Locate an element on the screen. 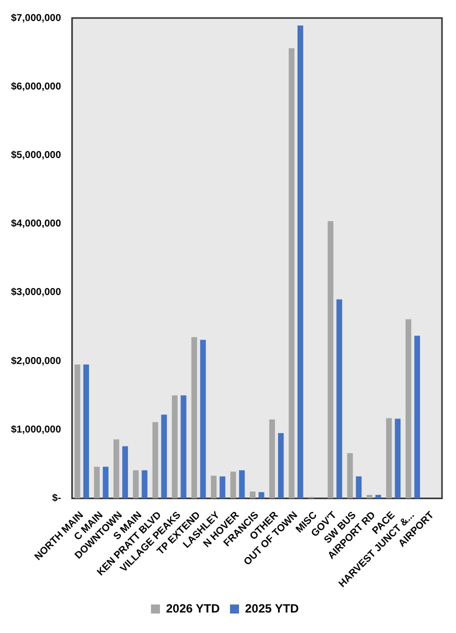  y-tick-label: $7,000,000 is located at coordinates (36, 18).